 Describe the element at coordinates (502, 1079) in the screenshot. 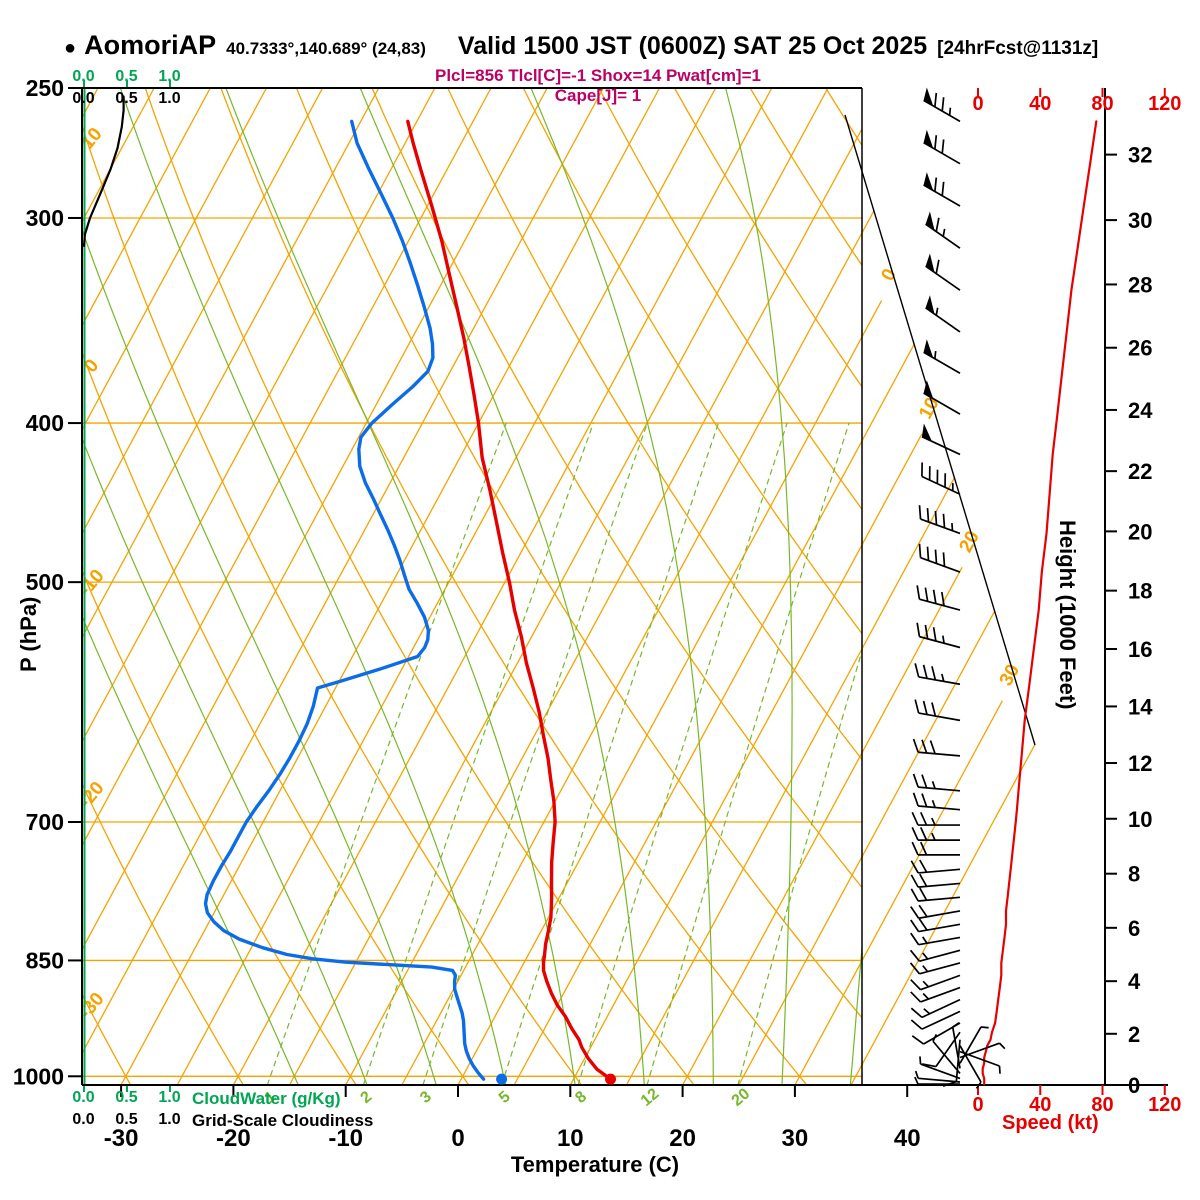

I see `surface-dewpoint-marker` at that location.